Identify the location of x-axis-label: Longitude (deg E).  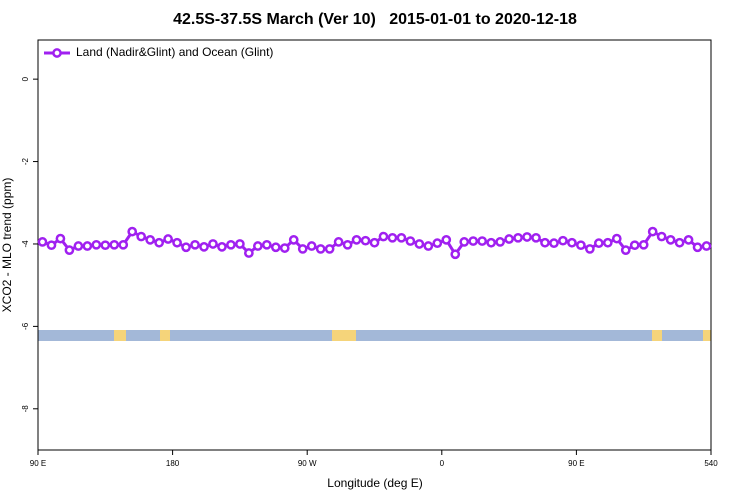
(374, 483).